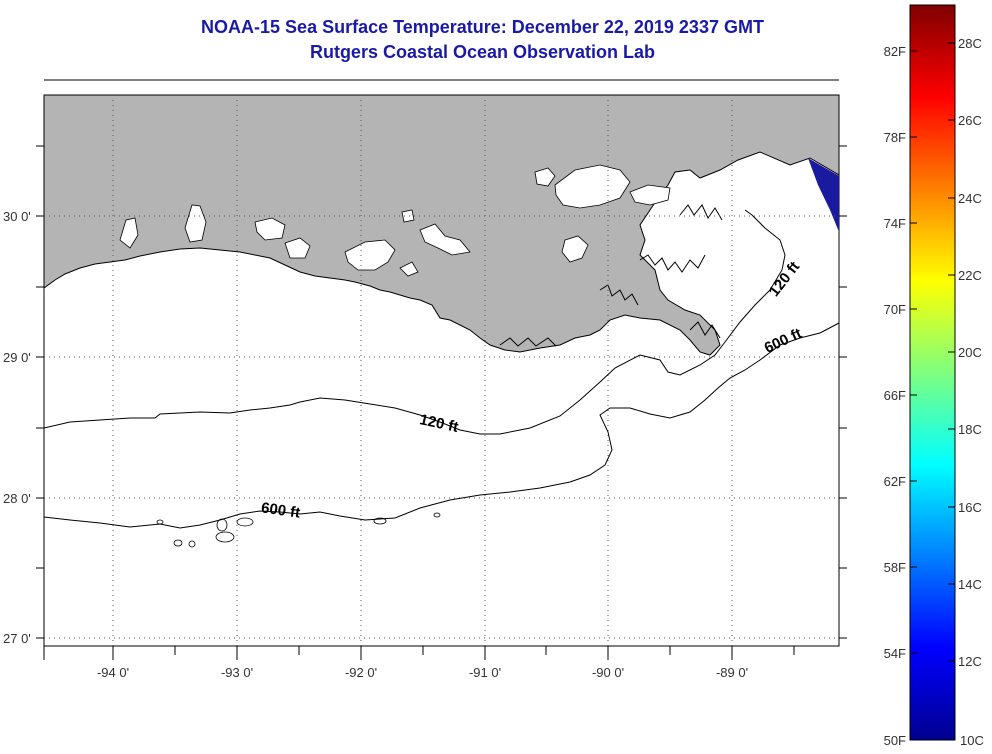  What do you see at coordinates (17, 638) in the screenshot?
I see `lat-label: 27 0'` at bounding box center [17, 638].